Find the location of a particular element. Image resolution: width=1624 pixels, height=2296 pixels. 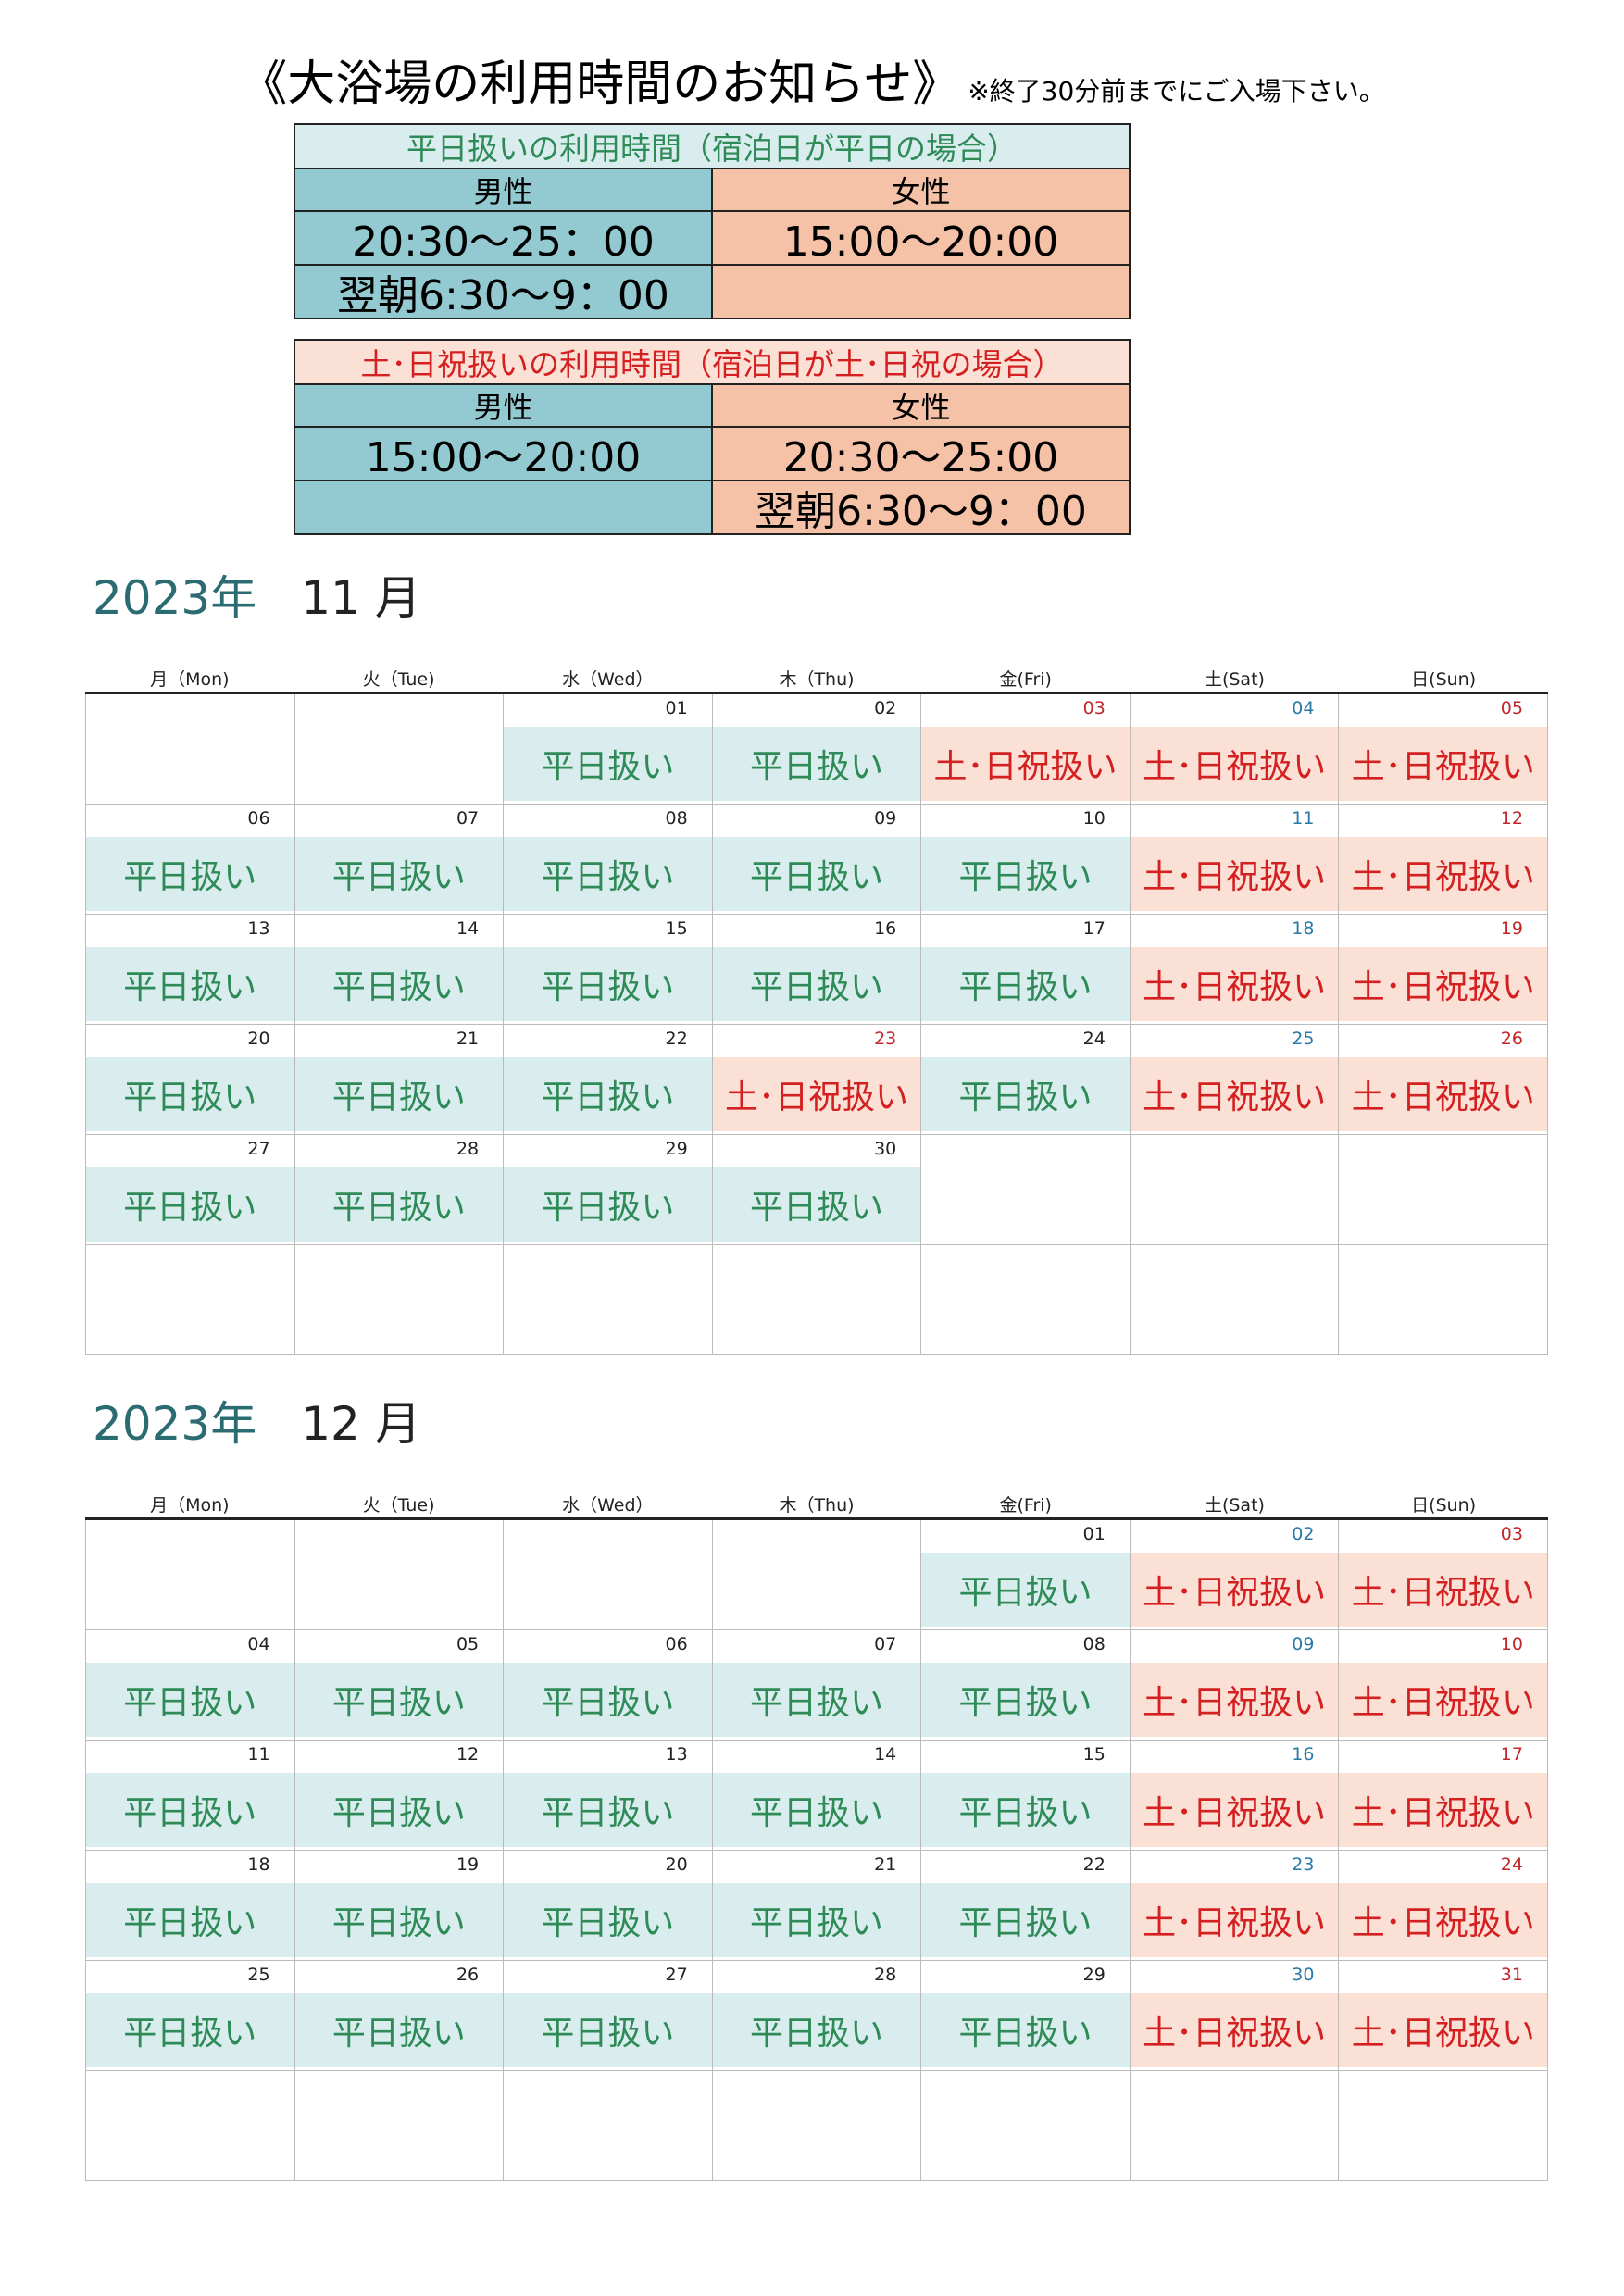

day-number: 11 is located at coordinates (258, 1754).